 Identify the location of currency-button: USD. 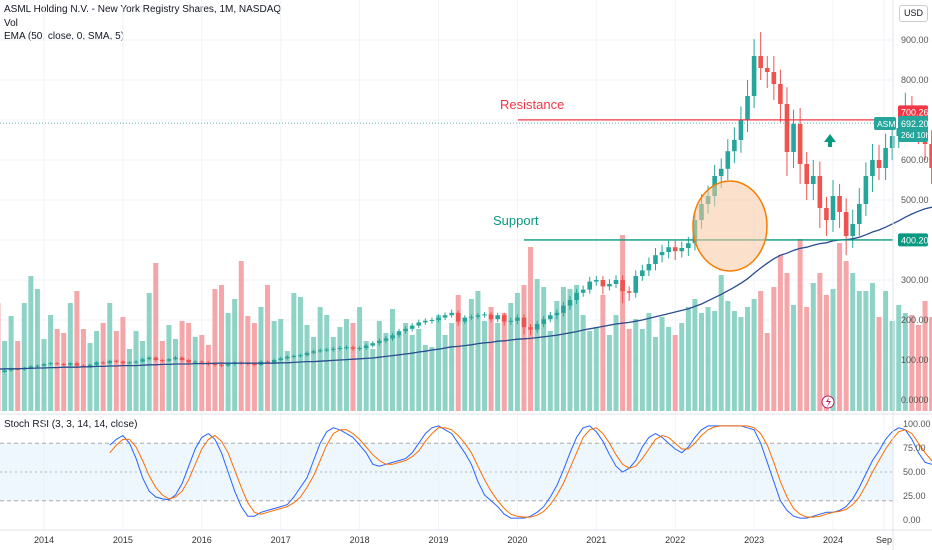
(913, 13).